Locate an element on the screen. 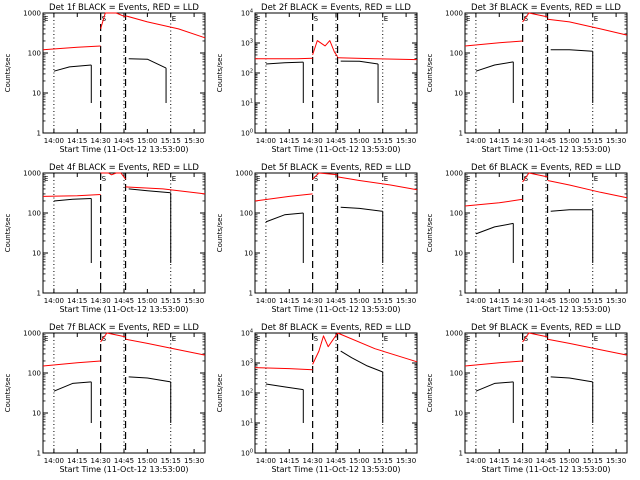 The width and height of the screenshot is (640, 480). panel-title: Det 5f BLACK = Events, RED = LLD is located at coordinates (336, 168).